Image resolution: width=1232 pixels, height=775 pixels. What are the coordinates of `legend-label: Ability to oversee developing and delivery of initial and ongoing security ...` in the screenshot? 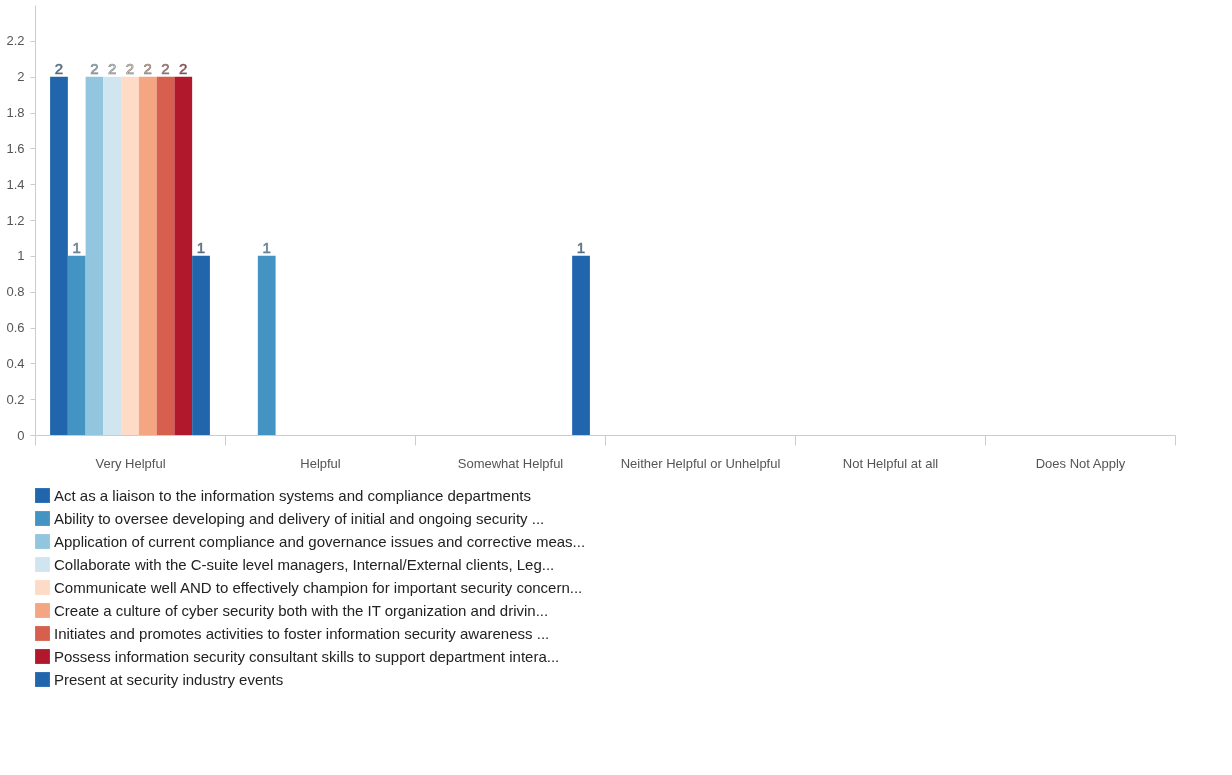 It's located at (299, 518).